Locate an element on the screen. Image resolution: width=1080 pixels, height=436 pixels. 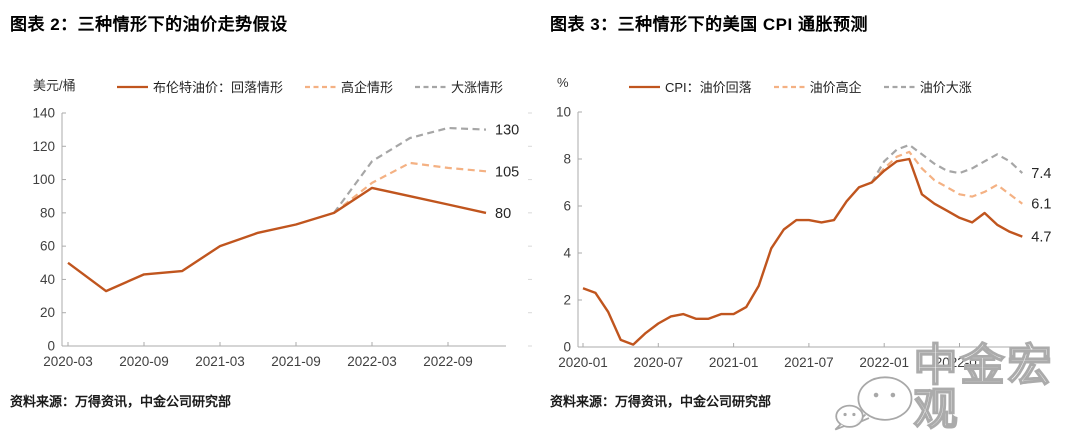
y-axis-unit-label: % is located at coordinates (563, 82).